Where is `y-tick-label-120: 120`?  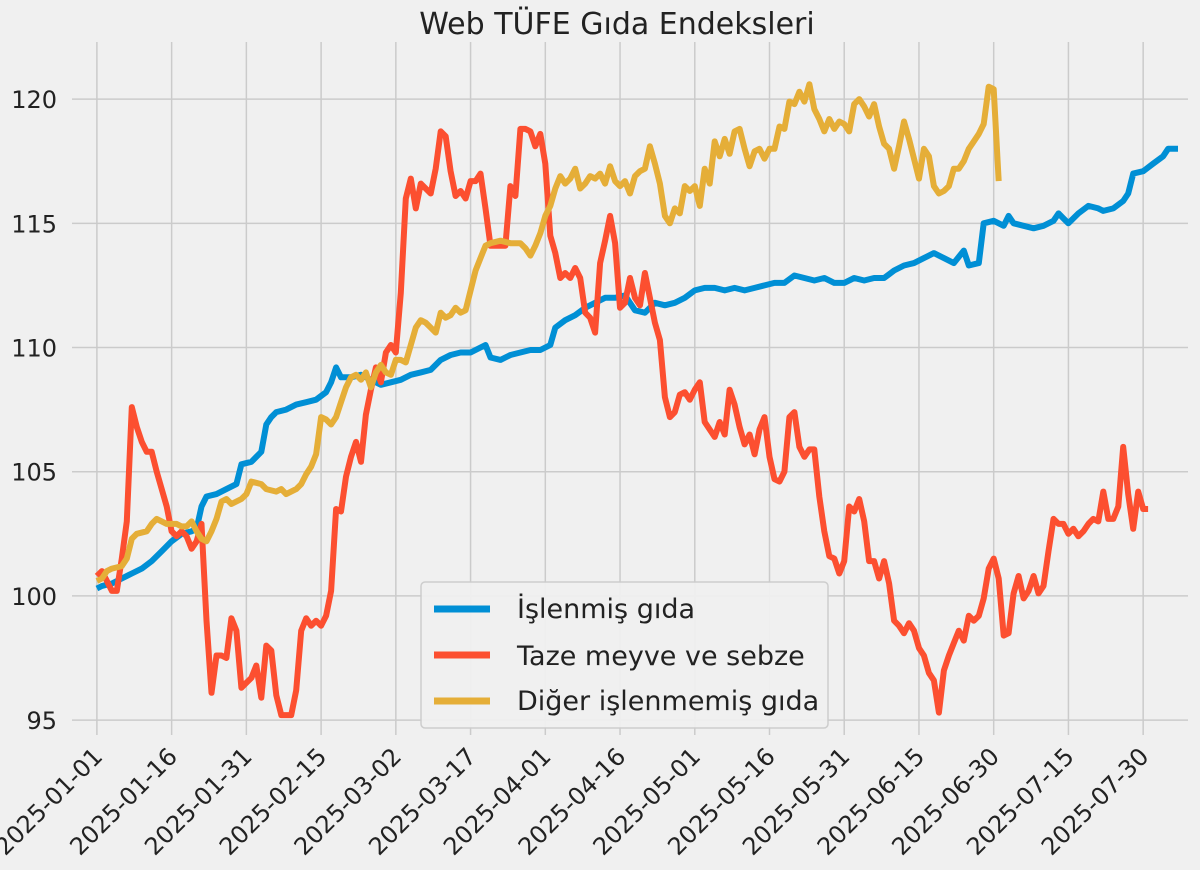
y-tick-label-120: 120 is located at coordinates (34, 100).